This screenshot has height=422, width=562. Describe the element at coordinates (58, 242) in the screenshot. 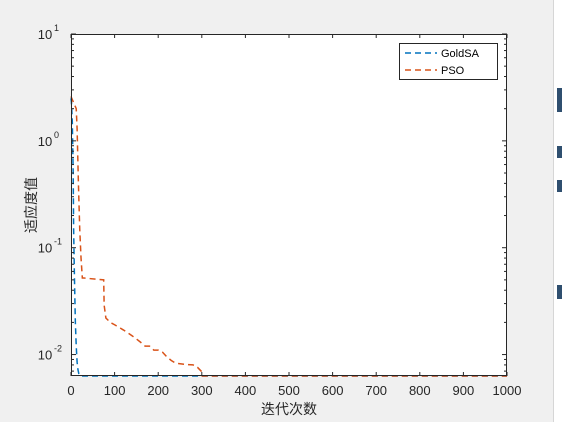

I see `y-tick-exponent: -1` at that location.